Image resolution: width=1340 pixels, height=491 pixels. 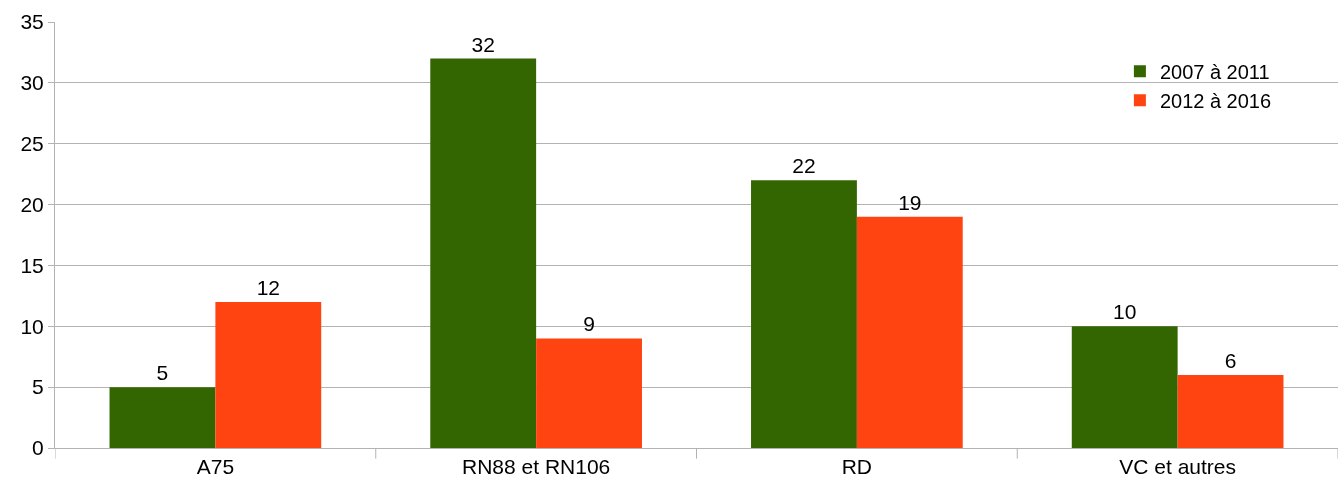 I want to click on data-label: 5, so click(x=162, y=373).